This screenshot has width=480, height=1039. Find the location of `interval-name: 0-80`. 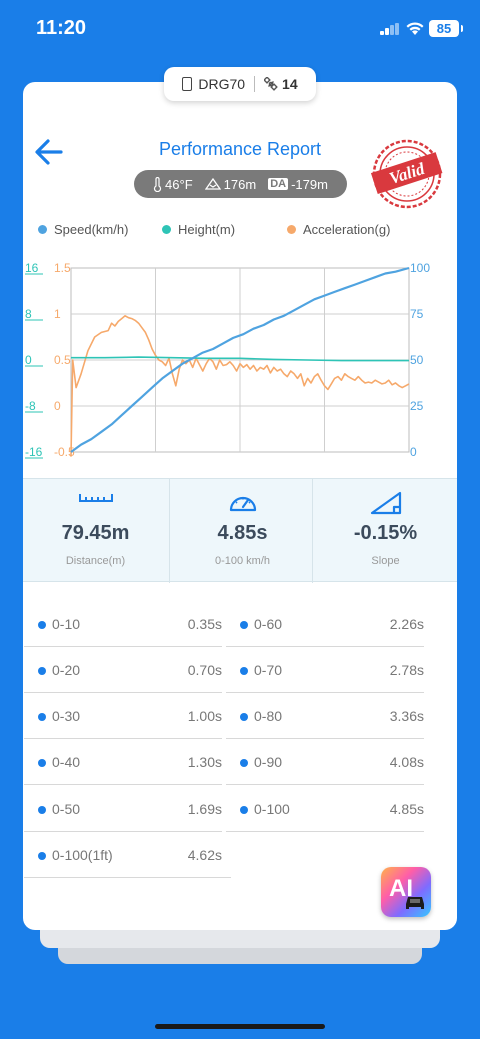

interval-name: 0-80 is located at coordinates (268, 716).